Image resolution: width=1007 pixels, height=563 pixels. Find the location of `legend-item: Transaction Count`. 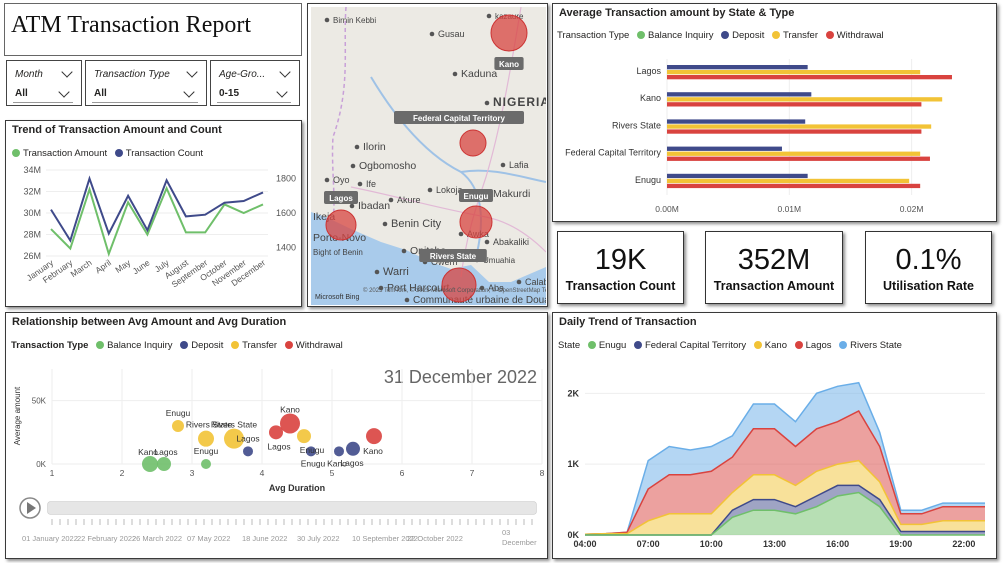

legend-item: Transaction Count is located at coordinates (158, 153).